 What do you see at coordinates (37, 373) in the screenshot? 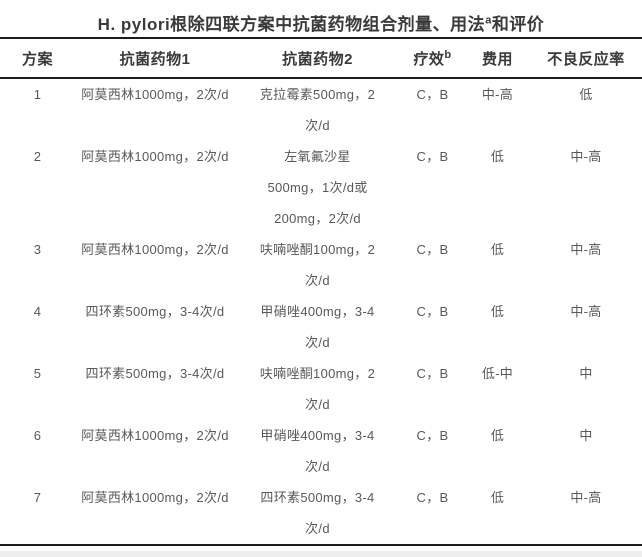
I see `cell-plan: 5` at bounding box center [37, 373].